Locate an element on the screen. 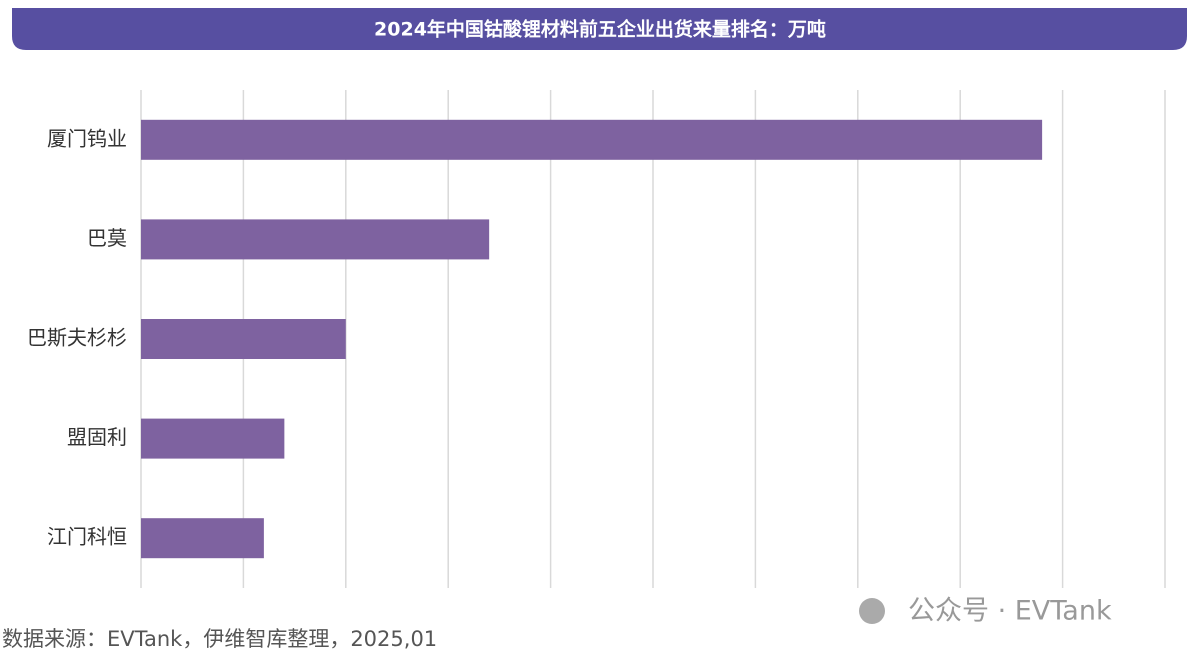 This screenshot has width=1197, height=660. source-note: 数据来源：EVTank，伊维智库整理，2025,01 is located at coordinates (219, 639).